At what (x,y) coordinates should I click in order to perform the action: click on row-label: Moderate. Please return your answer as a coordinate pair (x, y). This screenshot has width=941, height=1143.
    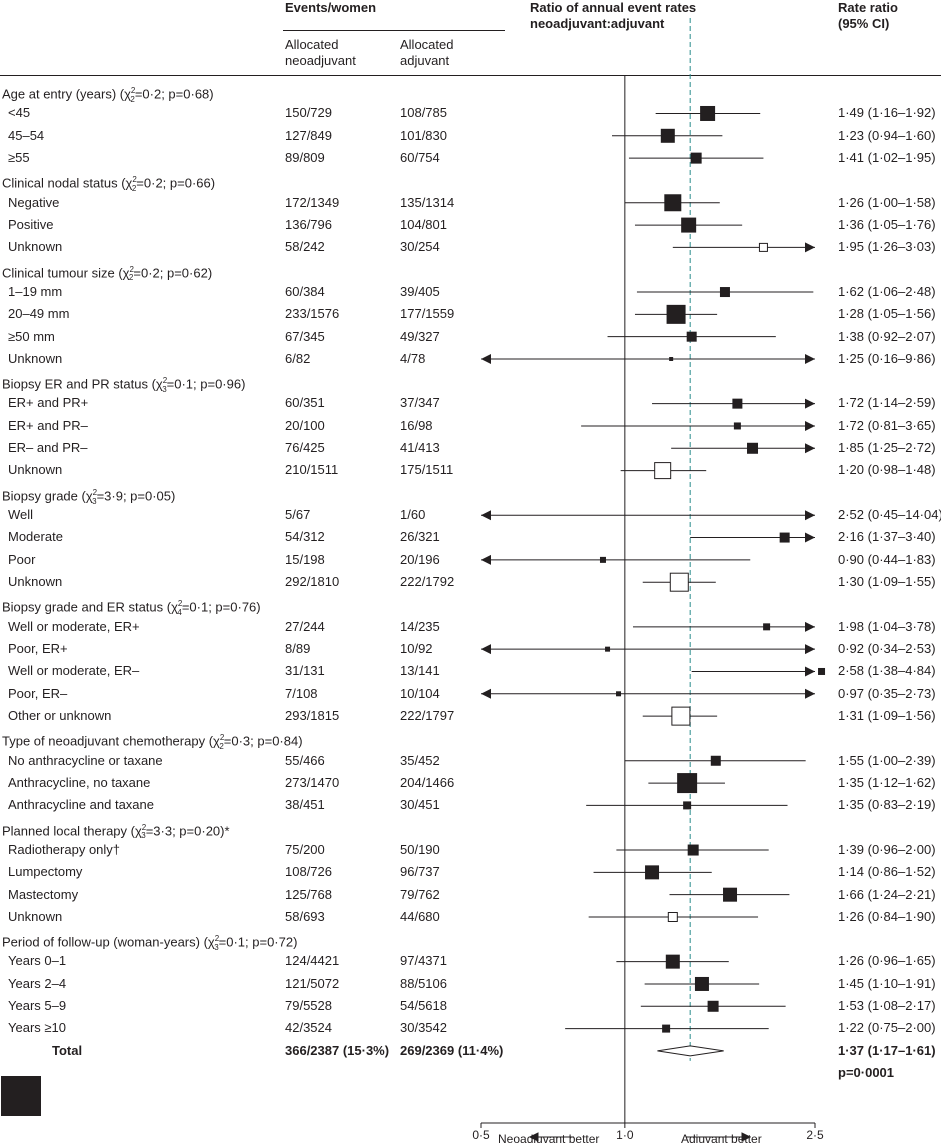
    Looking at the image, I should click on (35, 537).